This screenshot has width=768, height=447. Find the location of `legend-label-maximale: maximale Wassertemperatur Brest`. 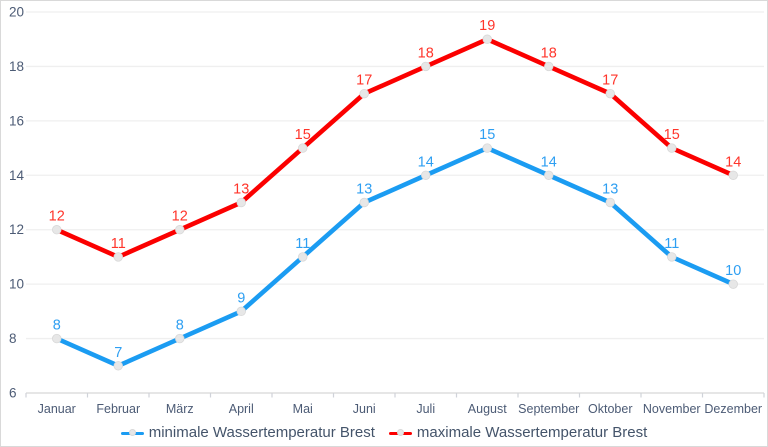

legend-label-maximale: maximale Wassertemperatur Brest is located at coordinates (532, 432).